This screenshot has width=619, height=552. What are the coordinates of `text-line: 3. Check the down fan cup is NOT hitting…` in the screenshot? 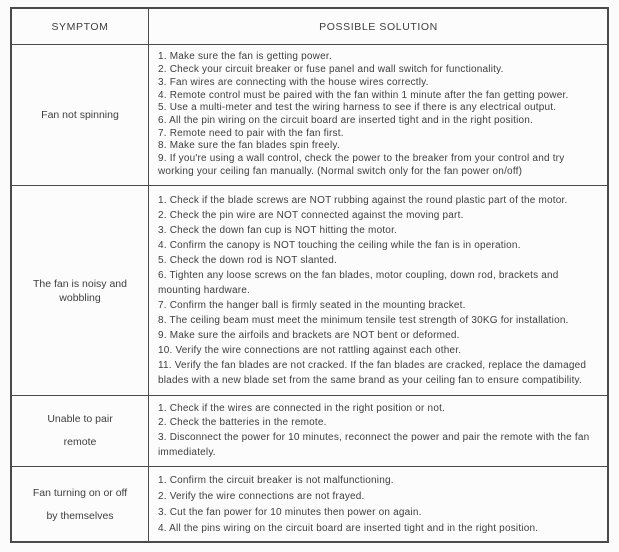 It's located at (278, 230).